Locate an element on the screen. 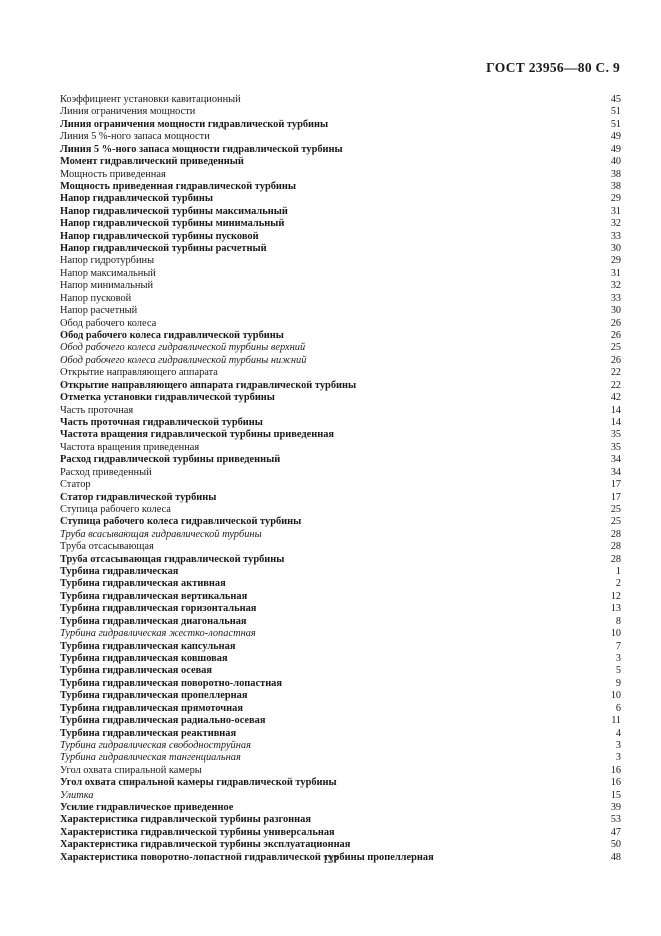 The image size is (661, 936). index-entry-term: Линия 5 %-ного запаса мощности is located at coordinates (135, 137).